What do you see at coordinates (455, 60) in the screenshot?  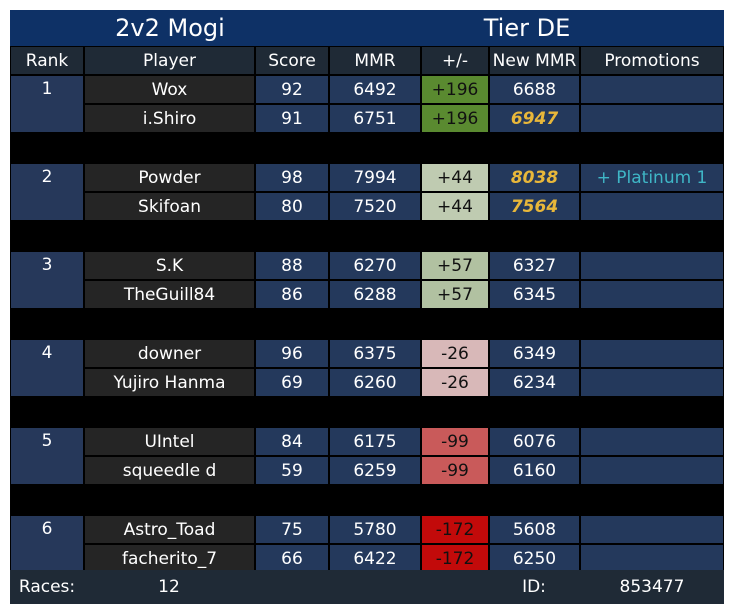 I see `header-delta: +/-` at bounding box center [455, 60].